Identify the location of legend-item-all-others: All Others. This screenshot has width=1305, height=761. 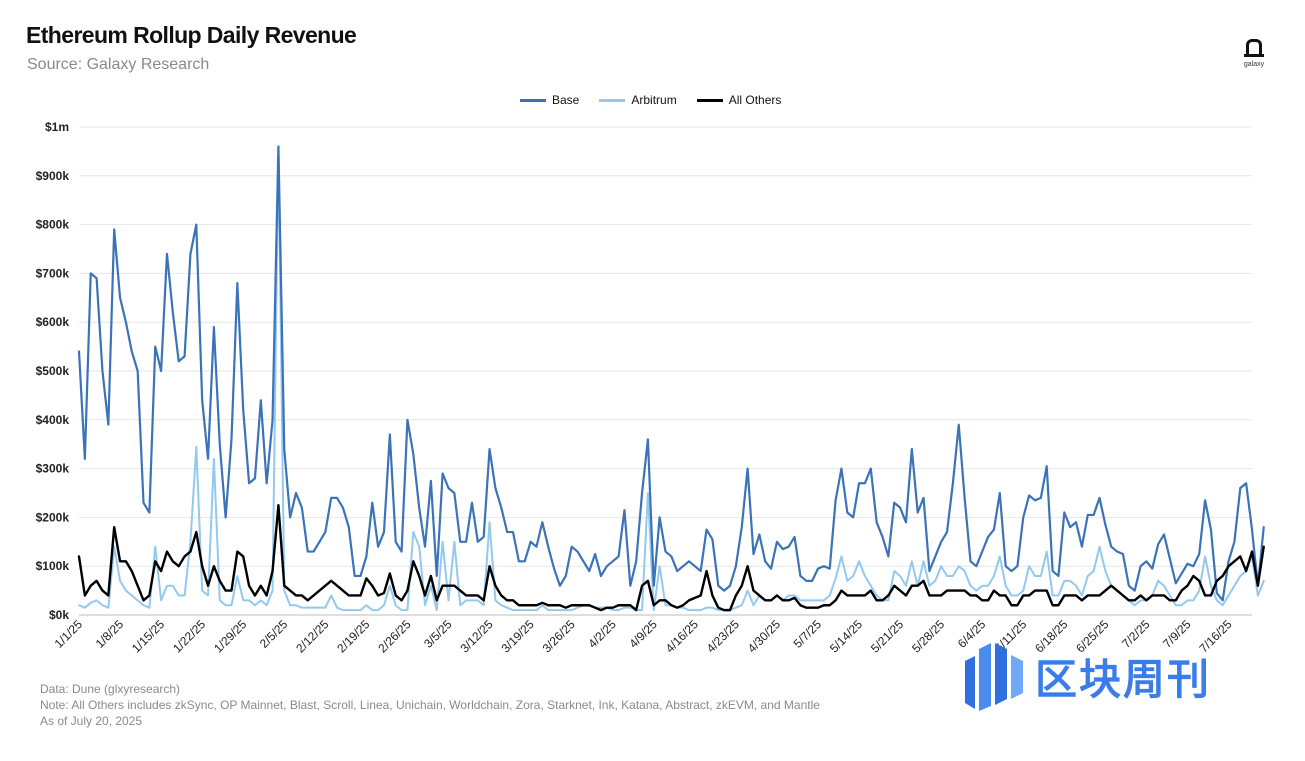
(739, 100).